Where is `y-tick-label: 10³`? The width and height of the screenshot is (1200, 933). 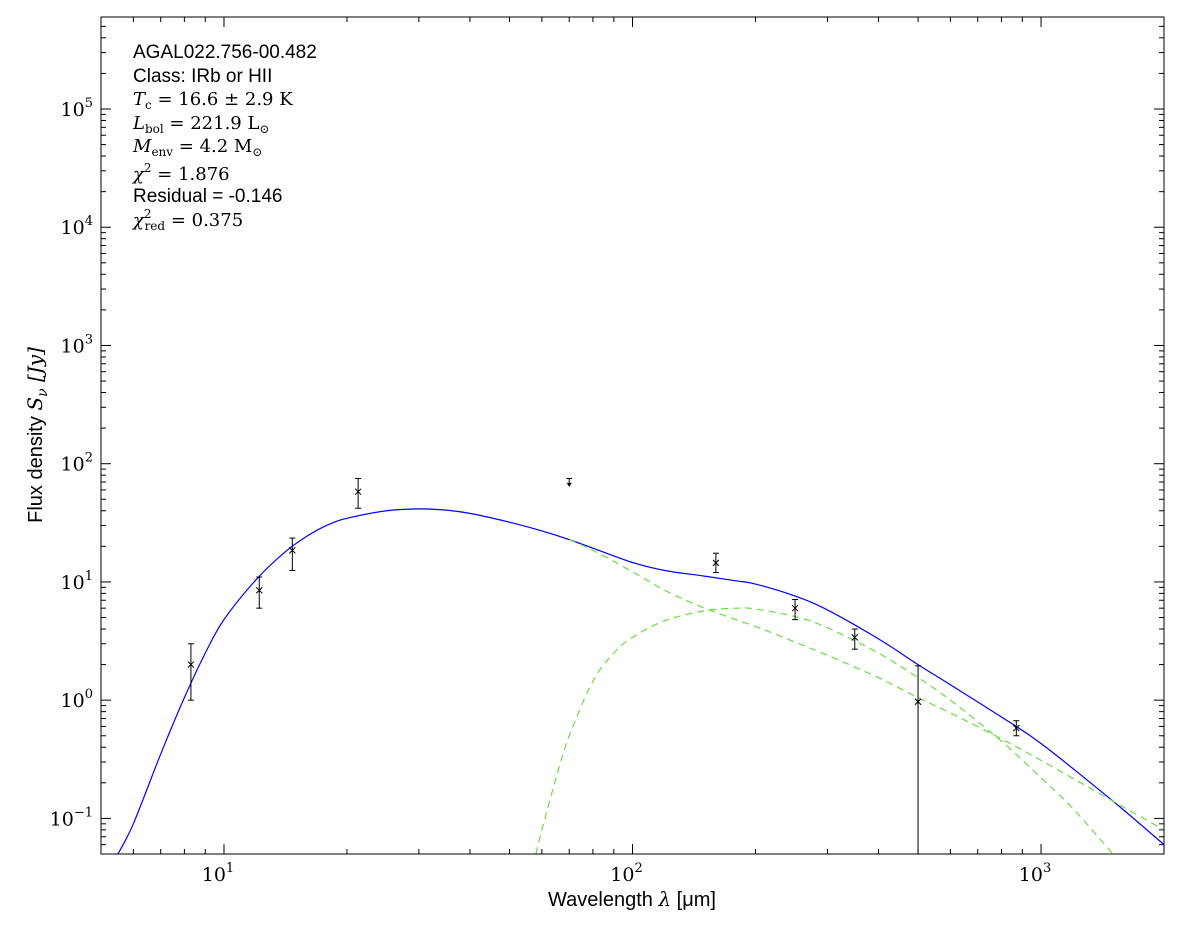
y-tick-label: 10³ is located at coordinates (77, 344).